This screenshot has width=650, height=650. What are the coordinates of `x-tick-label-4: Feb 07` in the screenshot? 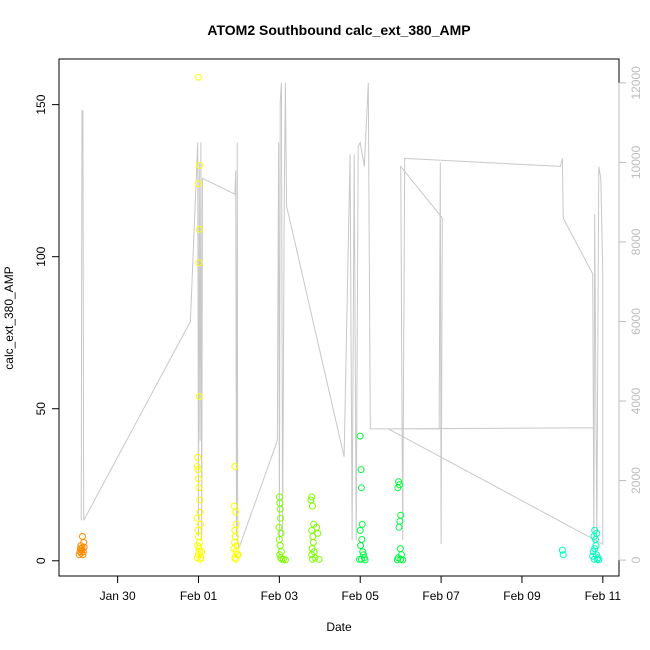 It's located at (441, 596).